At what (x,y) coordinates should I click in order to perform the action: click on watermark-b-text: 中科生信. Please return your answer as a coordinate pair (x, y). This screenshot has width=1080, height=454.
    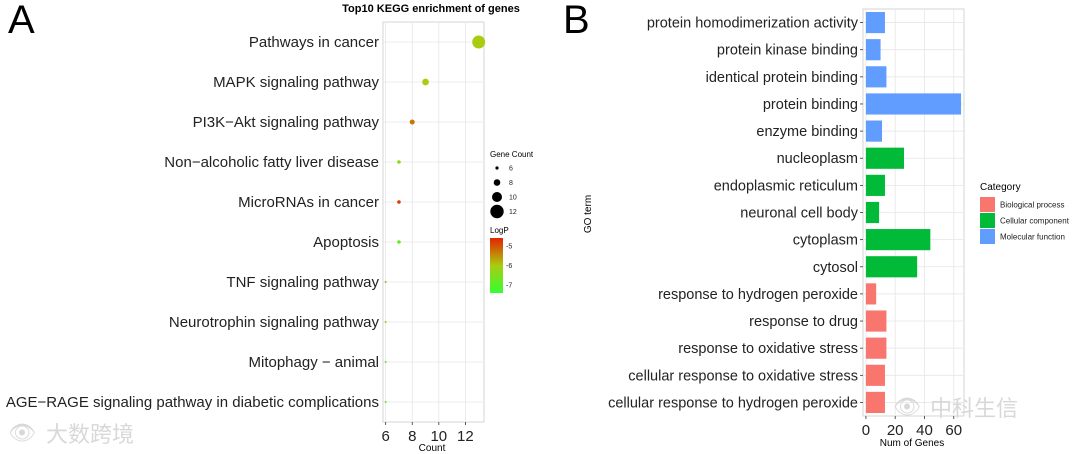
    Looking at the image, I should click on (974, 409).